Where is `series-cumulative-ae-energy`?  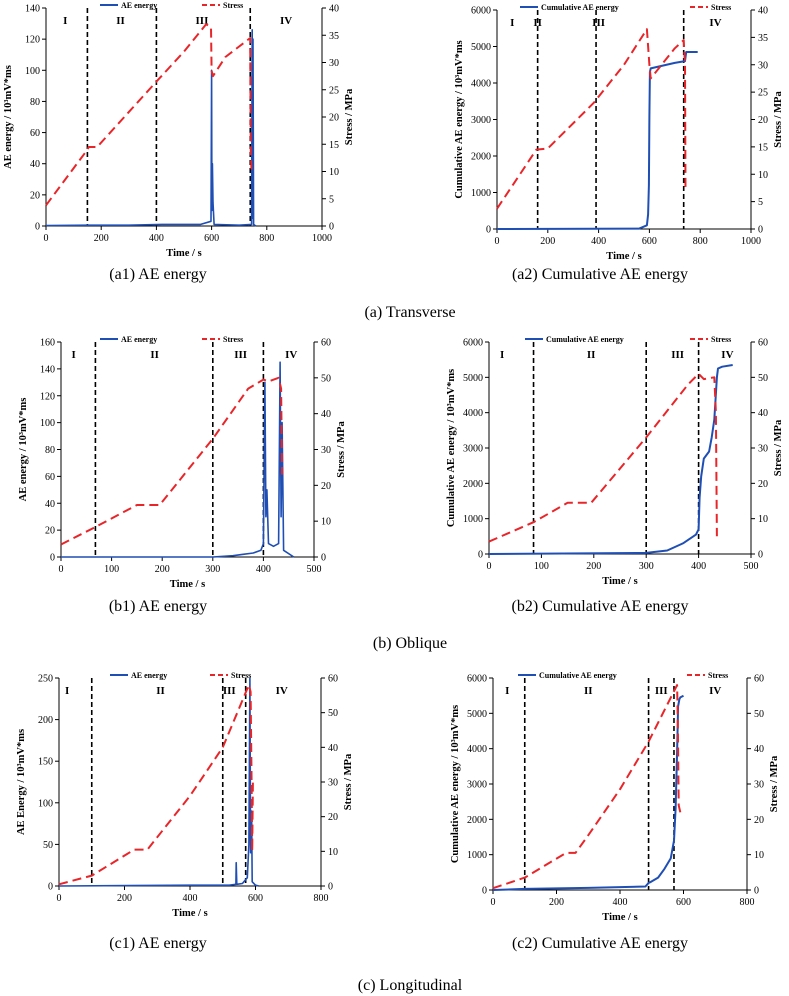 series-cumulative-ae-energy is located at coordinates (597, 140).